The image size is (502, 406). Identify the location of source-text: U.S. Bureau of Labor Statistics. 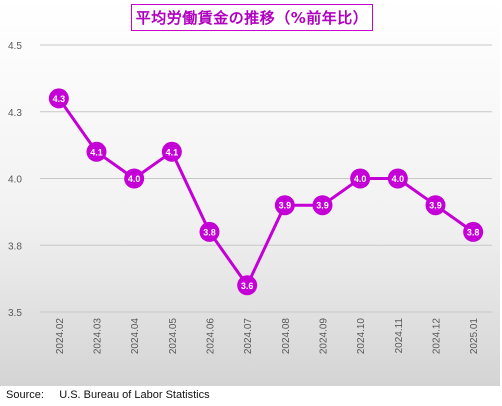
(134, 395).